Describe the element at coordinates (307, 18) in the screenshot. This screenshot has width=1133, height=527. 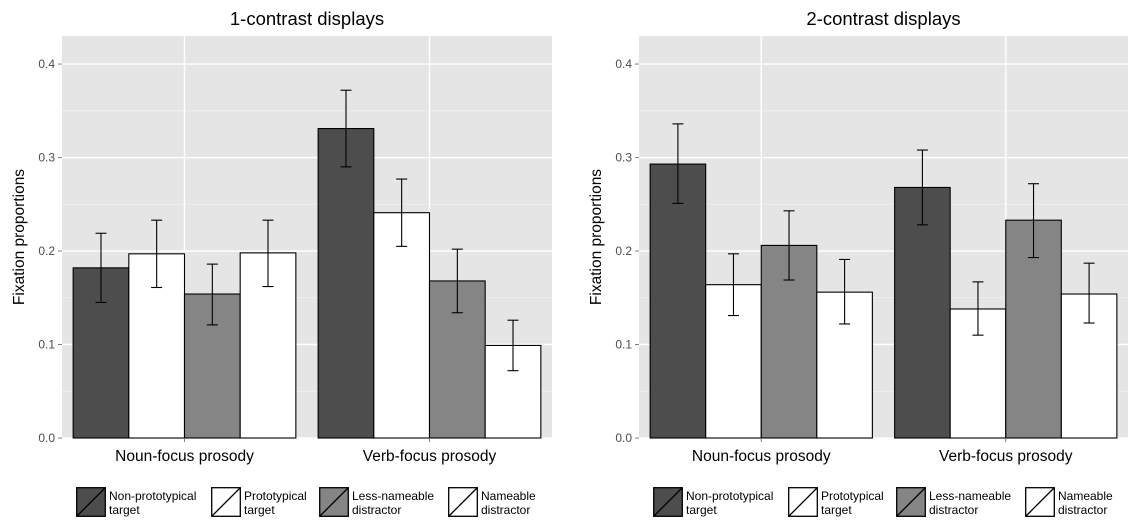
I see `chart-title: 1-contrast displays` at that location.